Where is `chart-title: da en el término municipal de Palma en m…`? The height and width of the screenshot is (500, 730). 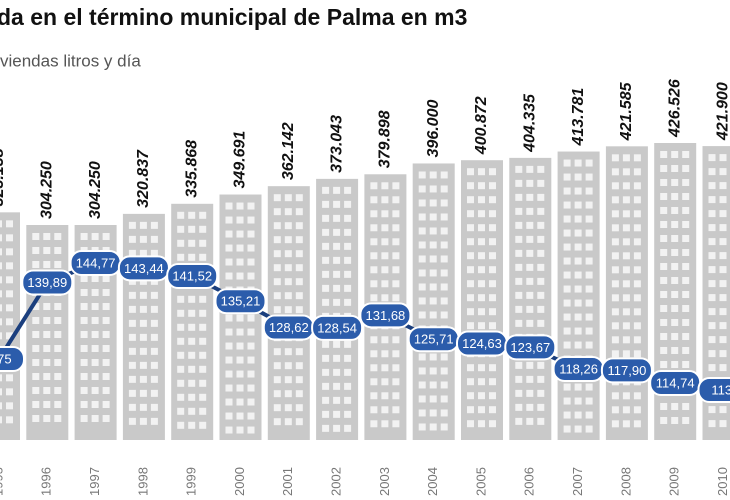 chart-title: da en el término municipal de Palma en m… is located at coordinates (233, 17).